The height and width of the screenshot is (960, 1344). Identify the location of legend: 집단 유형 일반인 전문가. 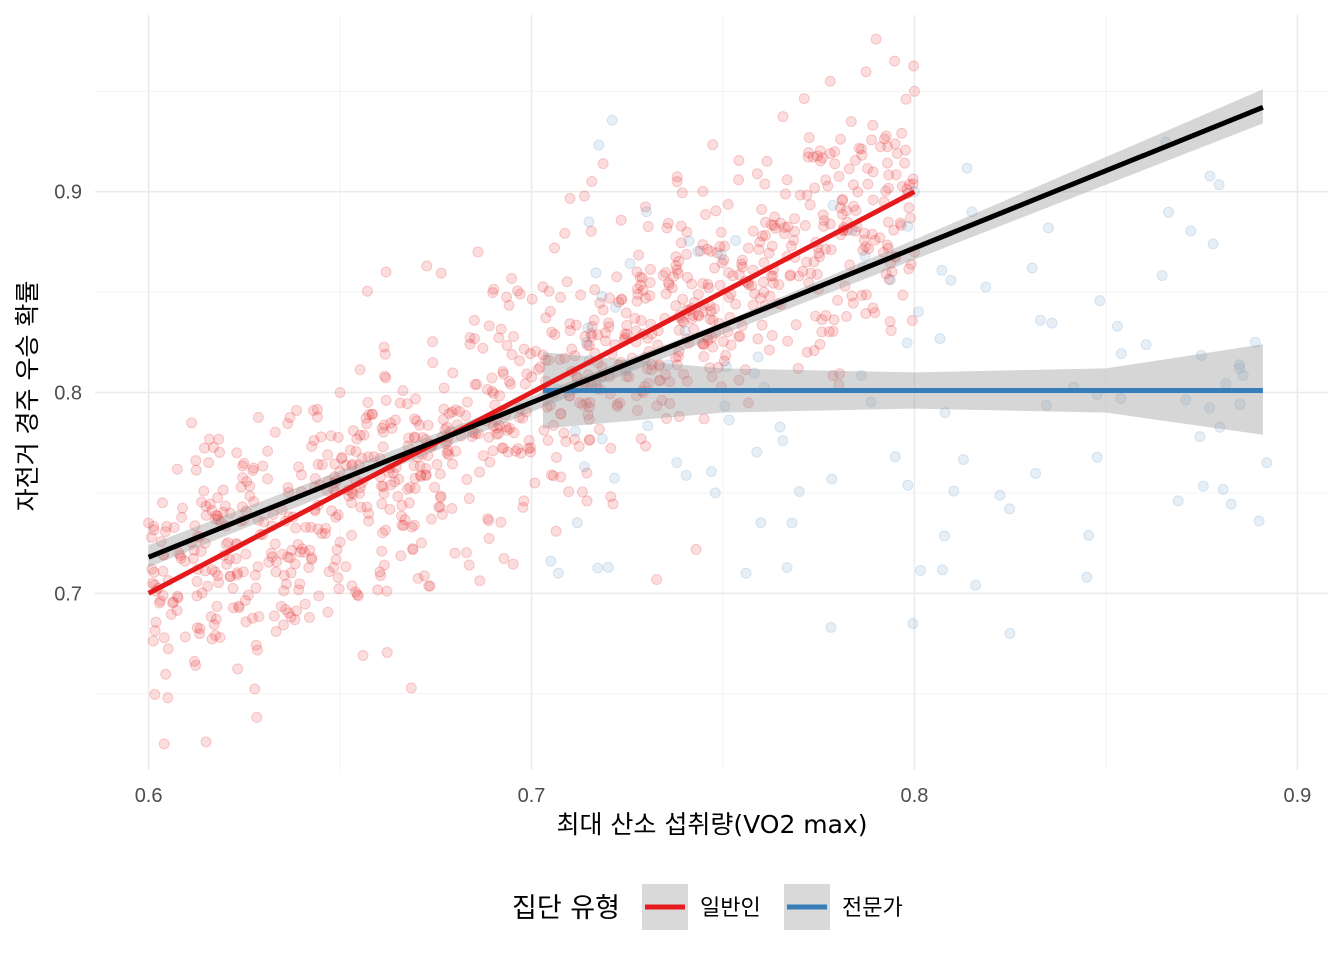
(707, 907).